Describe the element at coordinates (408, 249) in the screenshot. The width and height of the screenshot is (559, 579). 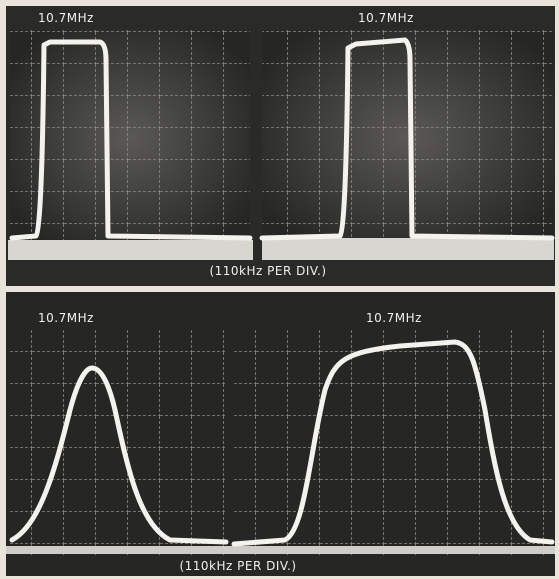
I see `baseline-glow-right` at that location.